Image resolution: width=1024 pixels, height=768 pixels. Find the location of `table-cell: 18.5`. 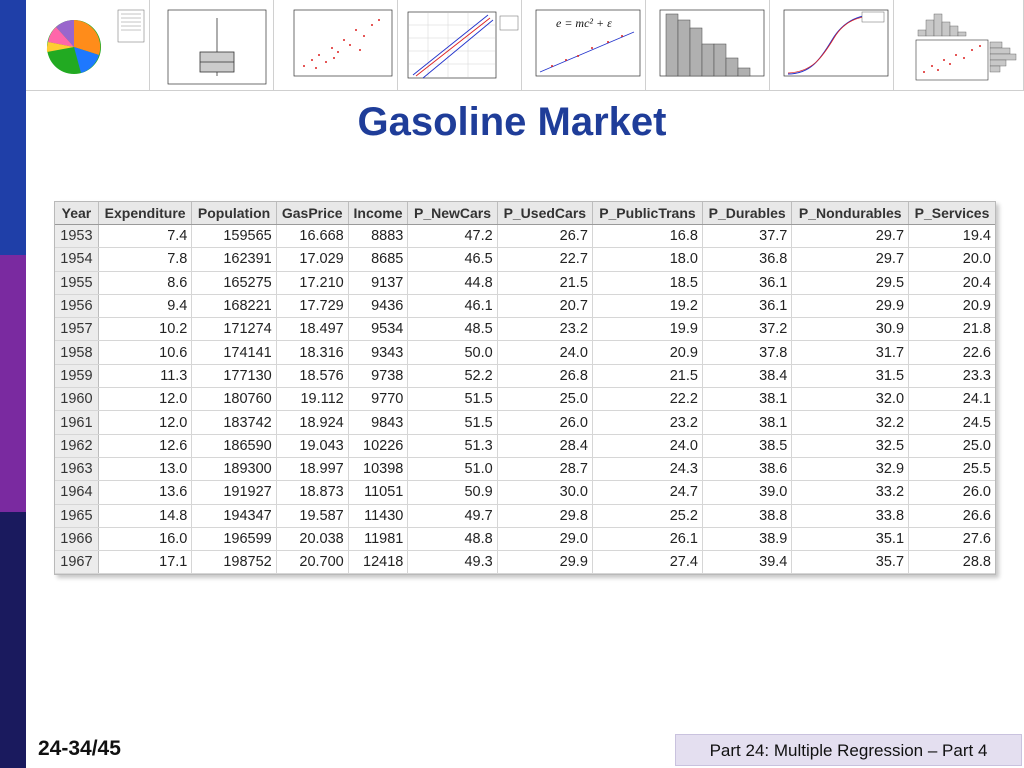

table-cell: 18.5 is located at coordinates (647, 283).